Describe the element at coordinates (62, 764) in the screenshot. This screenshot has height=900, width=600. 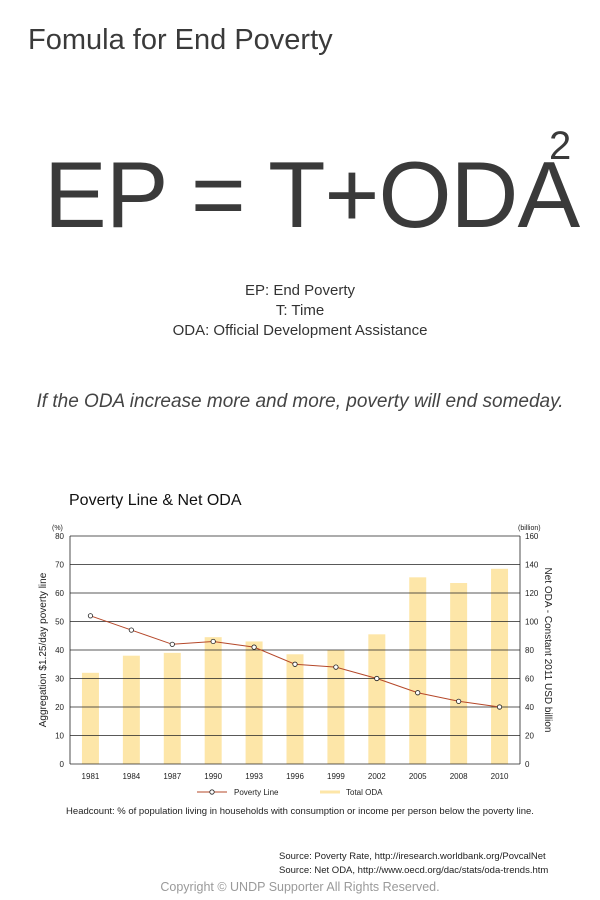
I see `y-tick-label: 0` at that location.